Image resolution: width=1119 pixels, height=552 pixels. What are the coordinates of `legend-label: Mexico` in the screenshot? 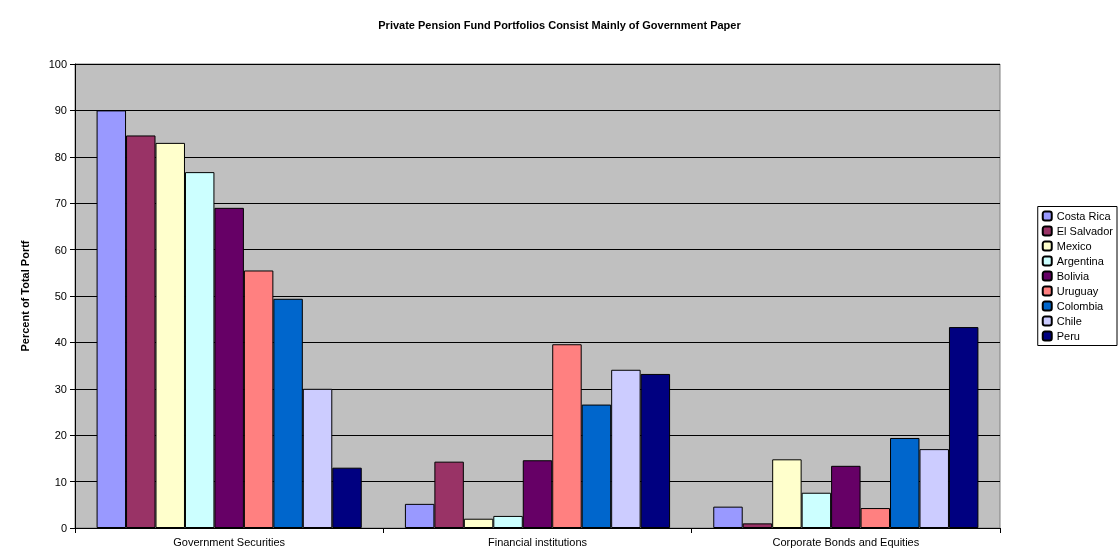 It's located at (1074, 246).